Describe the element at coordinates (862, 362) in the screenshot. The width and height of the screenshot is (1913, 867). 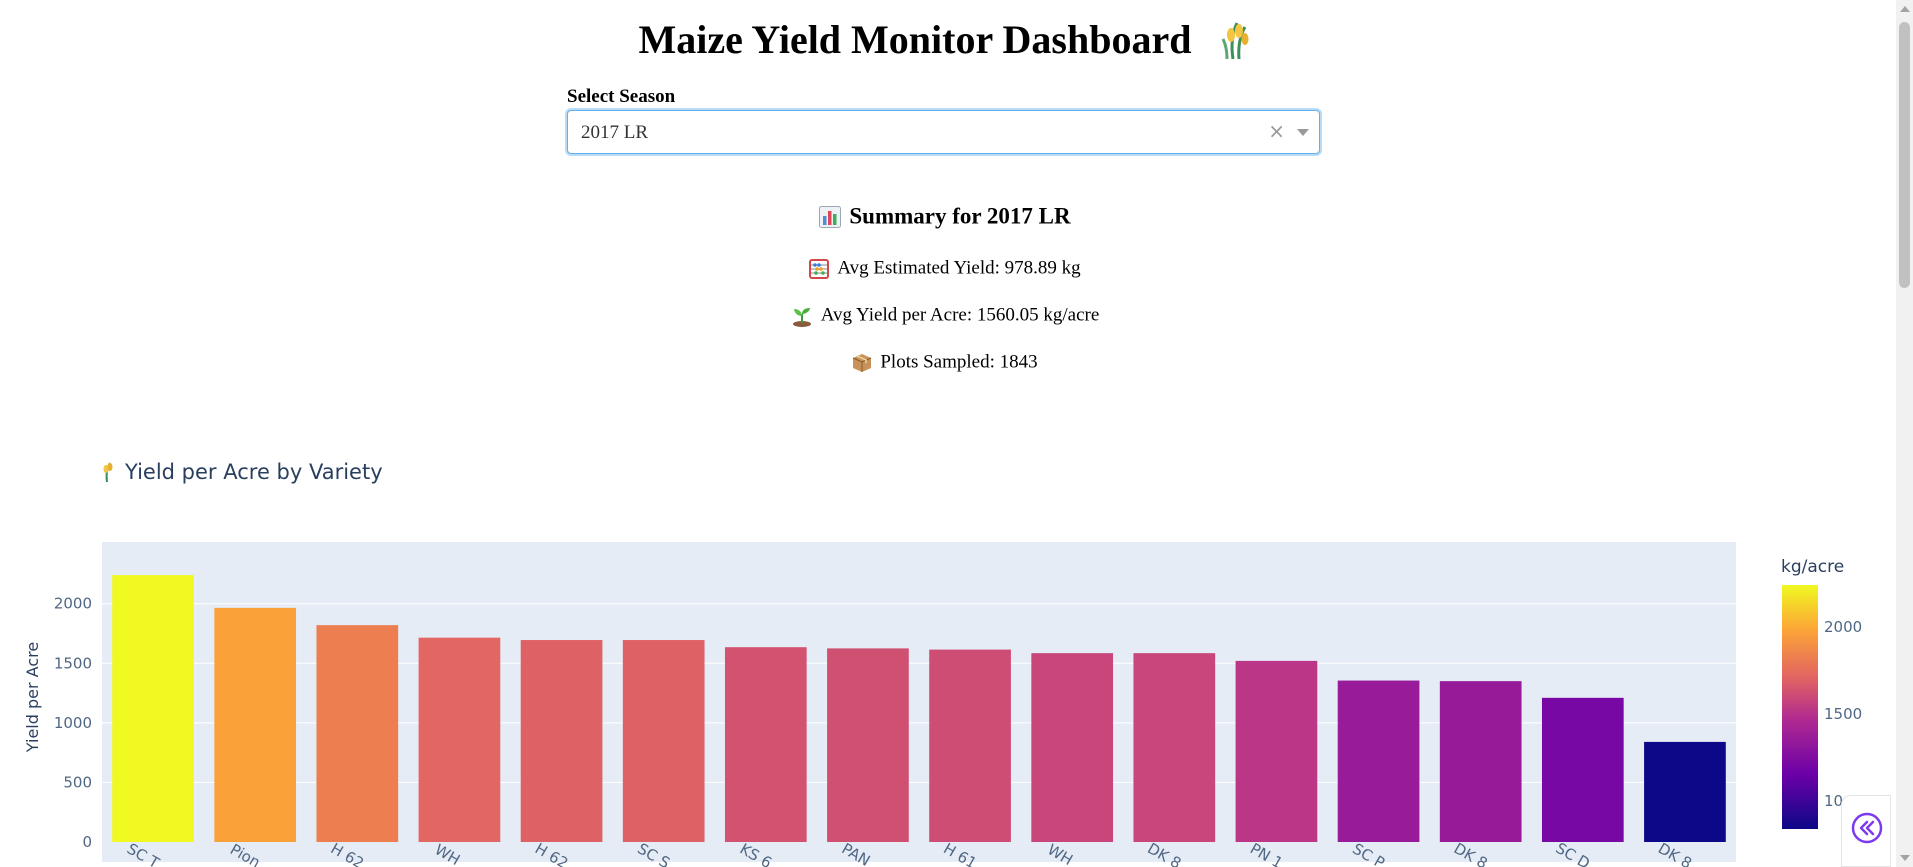
I see `package-icon` at that location.